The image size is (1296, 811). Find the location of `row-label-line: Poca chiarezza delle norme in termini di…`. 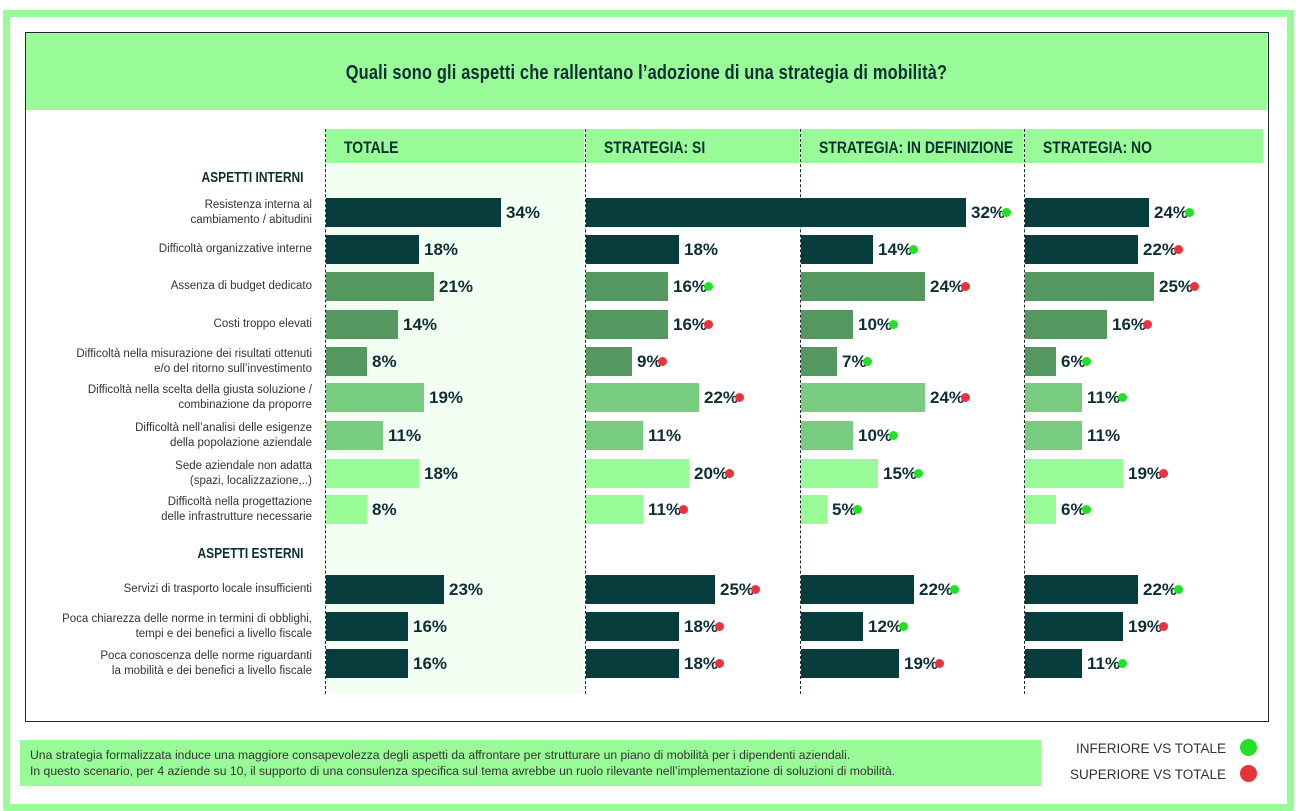

row-label-line: Poca chiarezza delle norme in termini di… is located at coordinates (187, 618).